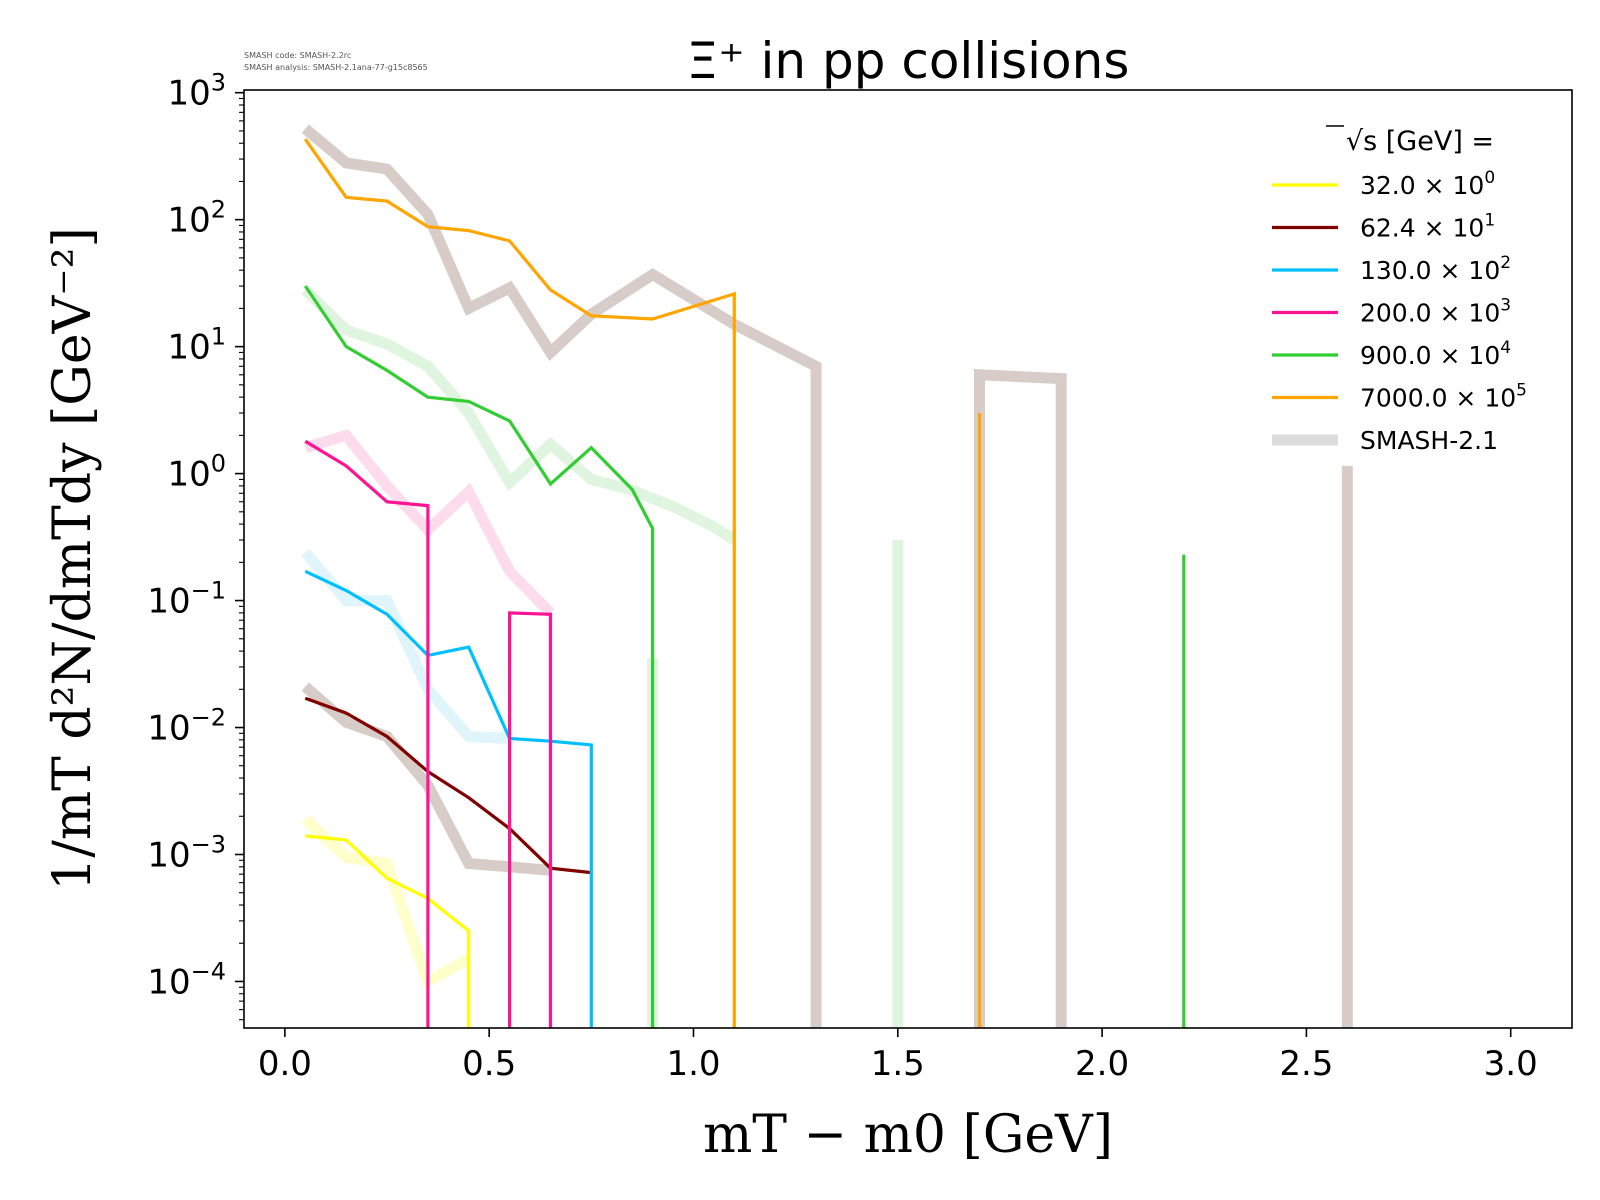 Image resolution: width=1600 pixels, height=1200 pixels. I want to click on y-tick-label: 10², so click(196, 218).